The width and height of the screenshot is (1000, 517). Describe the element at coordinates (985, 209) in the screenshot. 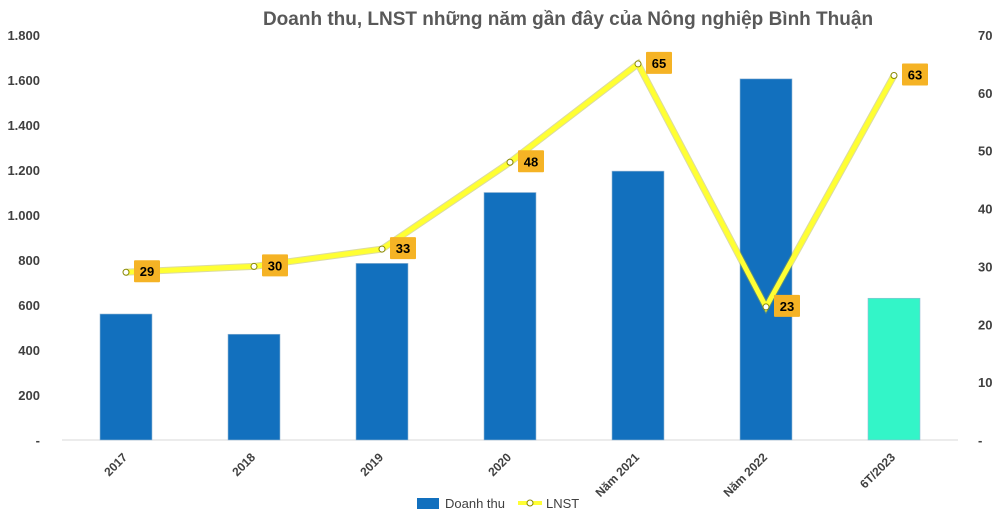

I see `y-right-tick-label: 40` at that location.